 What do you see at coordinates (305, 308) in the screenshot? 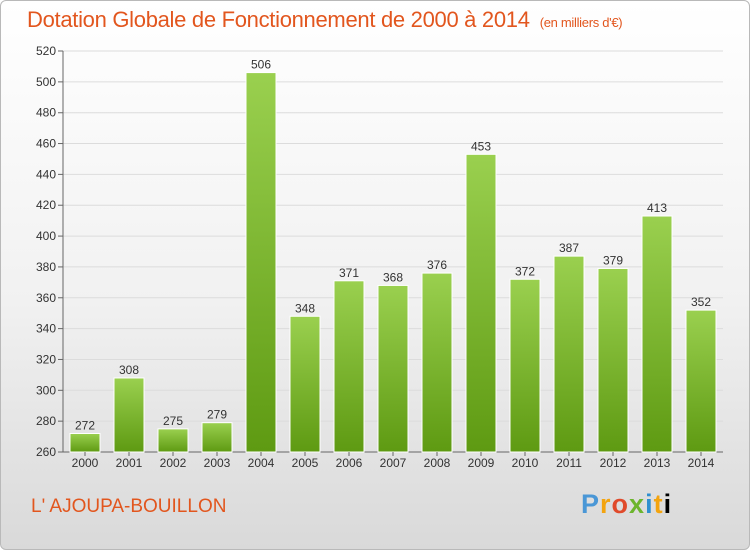
I see `value-label-2005: 348` at bounding box center [305, 308].